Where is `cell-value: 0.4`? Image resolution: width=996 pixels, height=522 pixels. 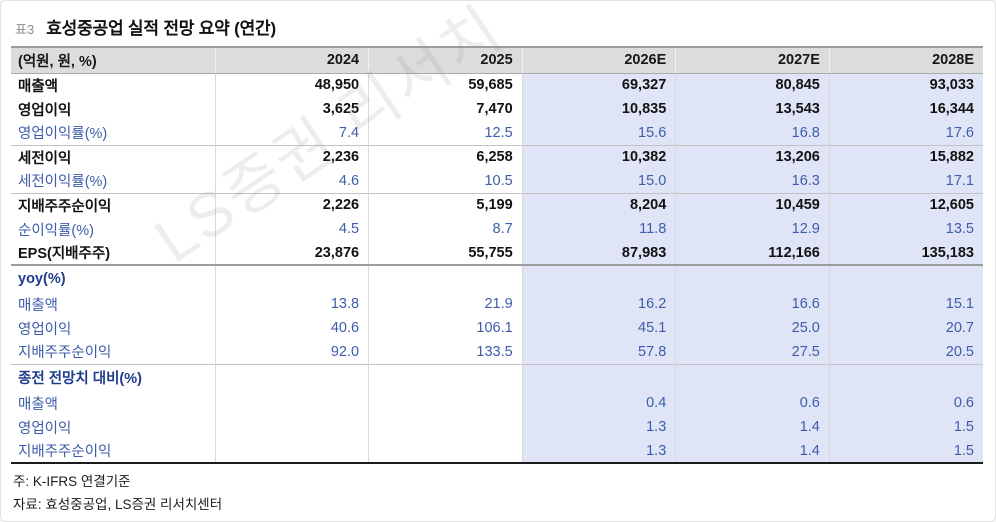 cell-value: 0.4 is located at coordinates (598, 403).